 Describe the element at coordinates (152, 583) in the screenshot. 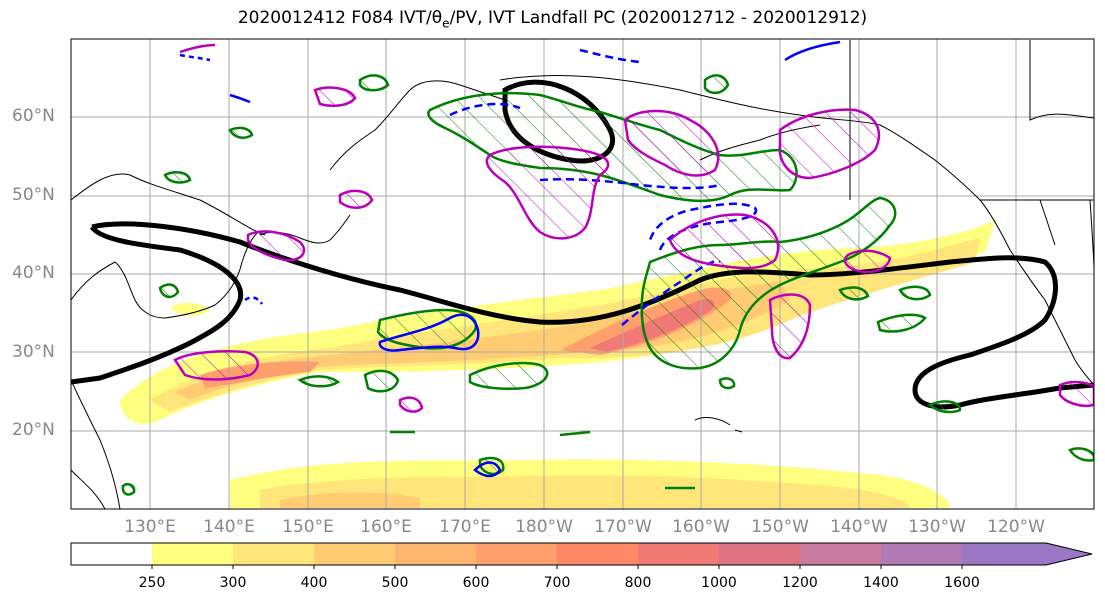

I see `colorbar-tick-250: 250` at that location.